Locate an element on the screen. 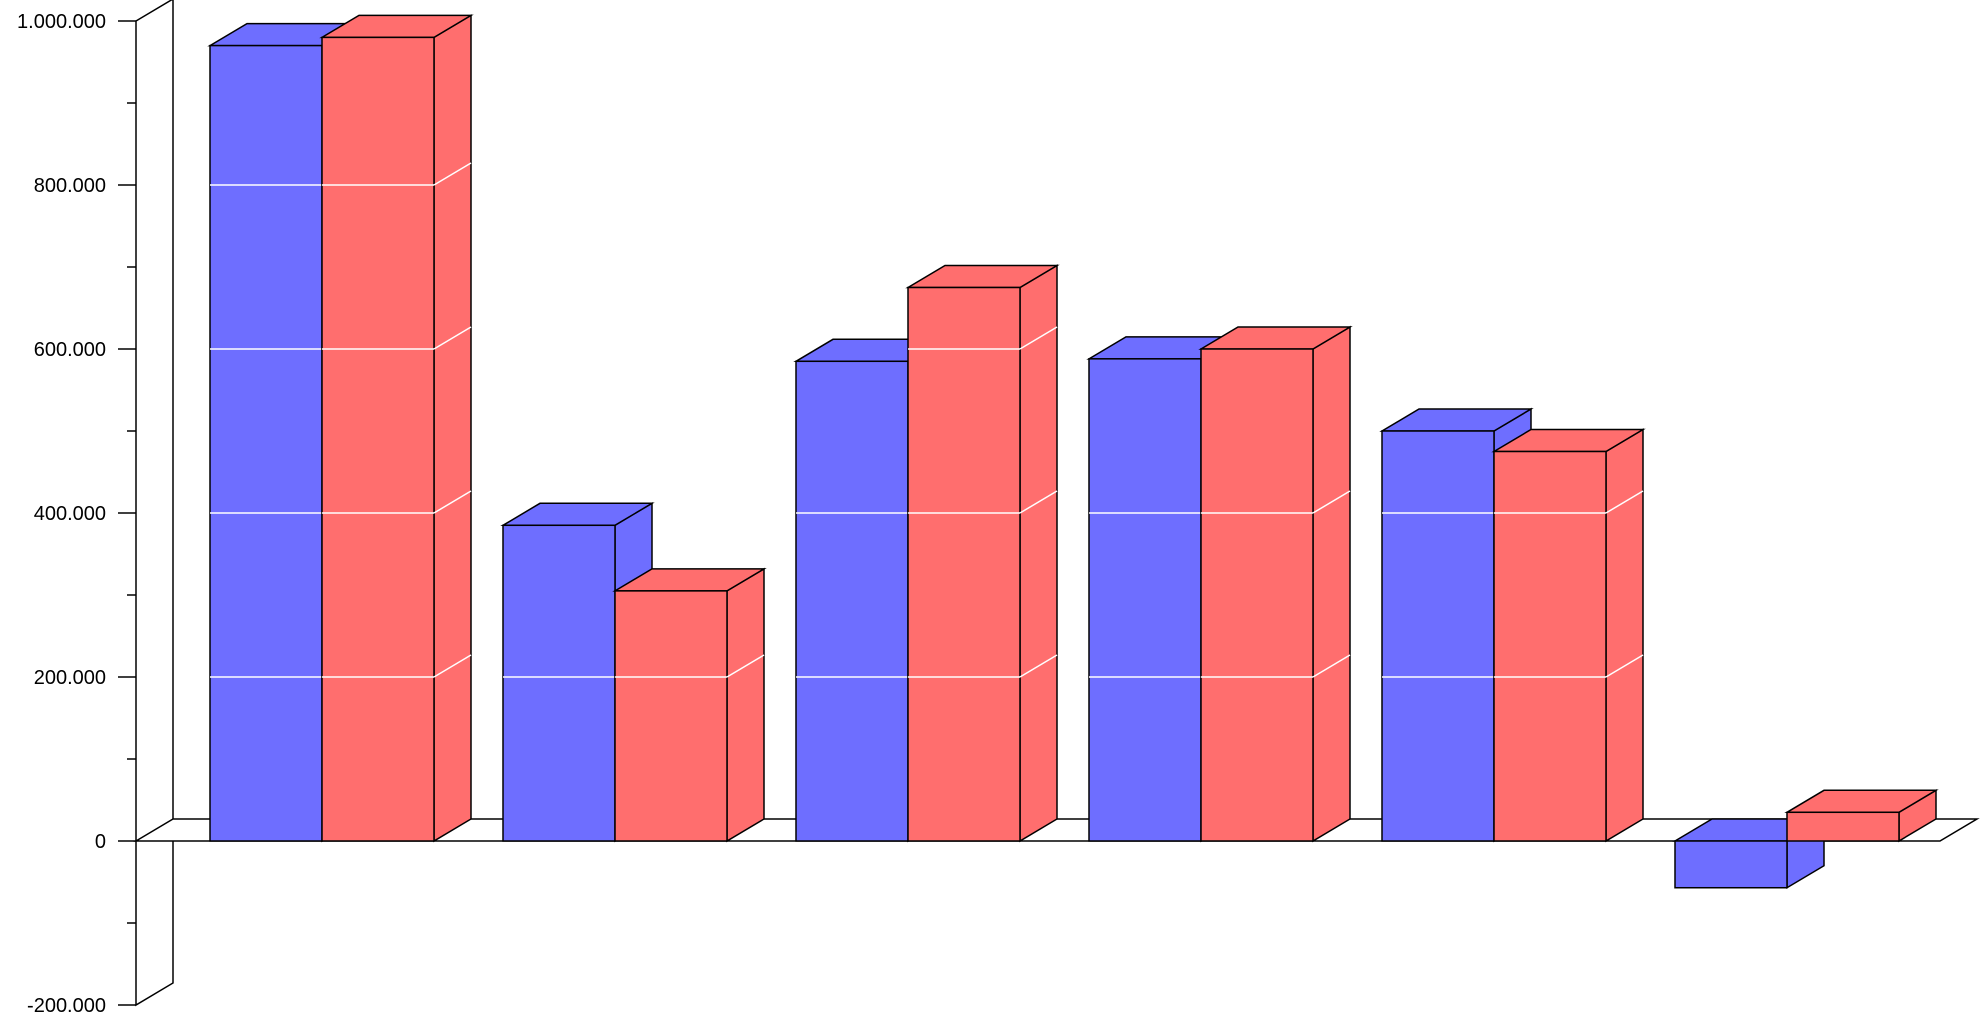 This screenshot has width=1986, height=1019. bar-s1-c4 is located at coordinates (1568, 635).